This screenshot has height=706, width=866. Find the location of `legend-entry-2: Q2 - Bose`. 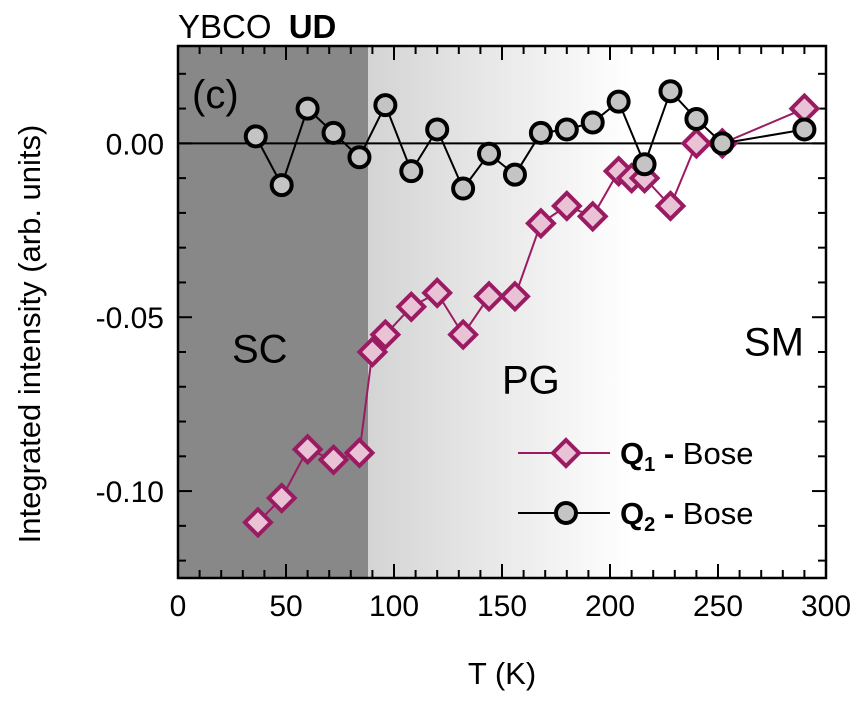

legend-entry-2: Q2 - Bose is located at coordinates (635, 516).